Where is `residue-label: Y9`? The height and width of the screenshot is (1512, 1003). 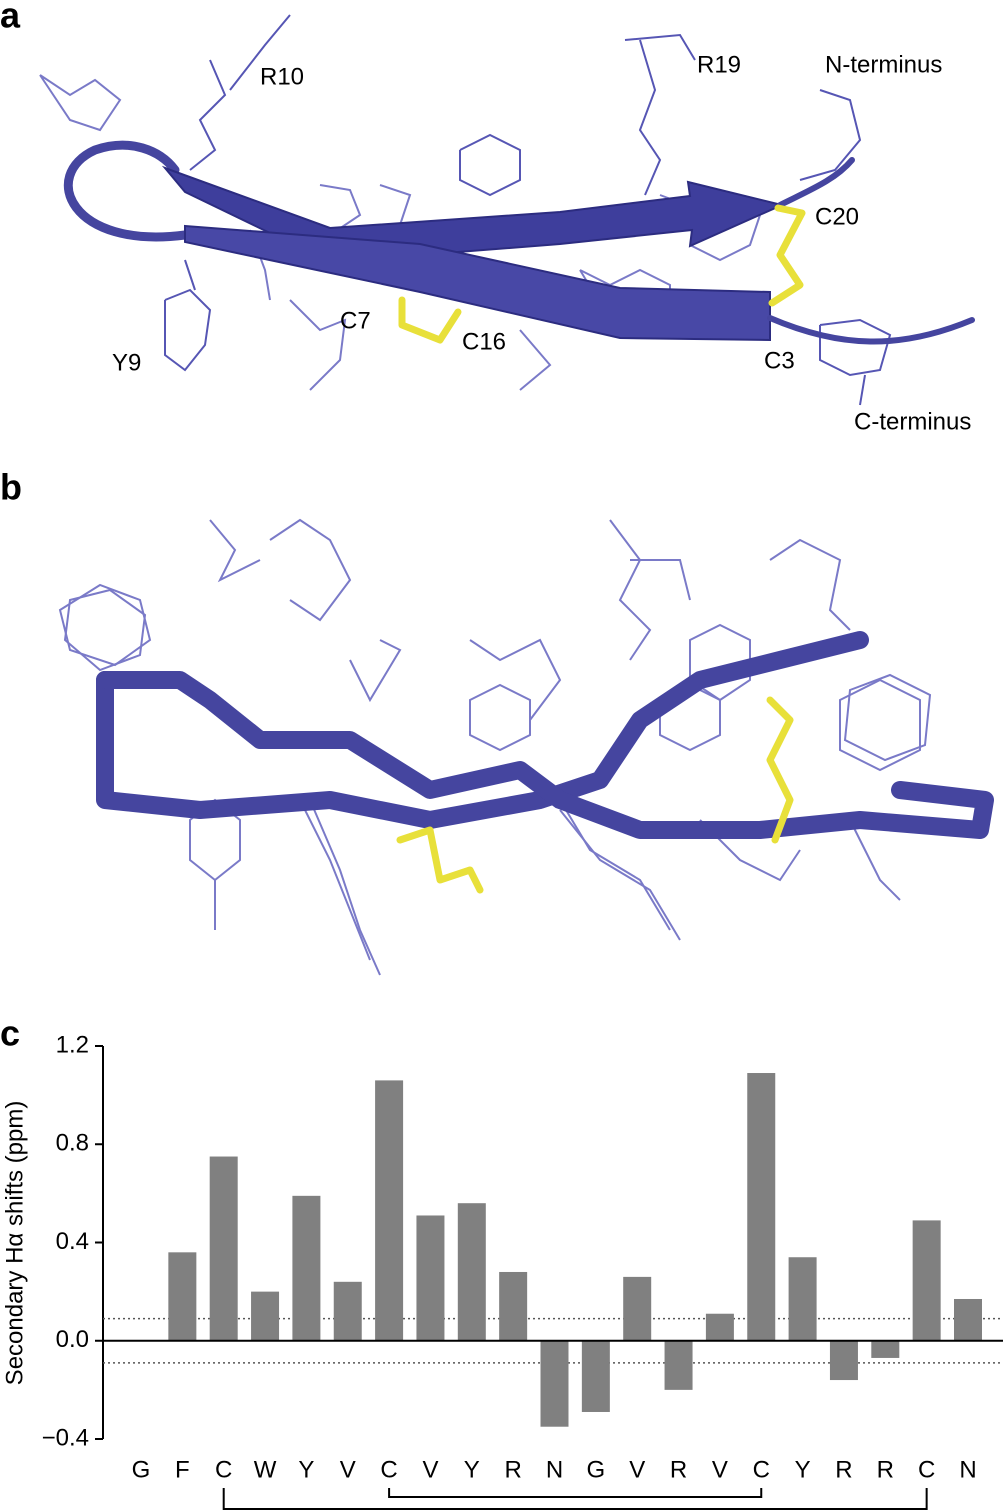 residue-label: Y9 is located at coordinates (126, 362).